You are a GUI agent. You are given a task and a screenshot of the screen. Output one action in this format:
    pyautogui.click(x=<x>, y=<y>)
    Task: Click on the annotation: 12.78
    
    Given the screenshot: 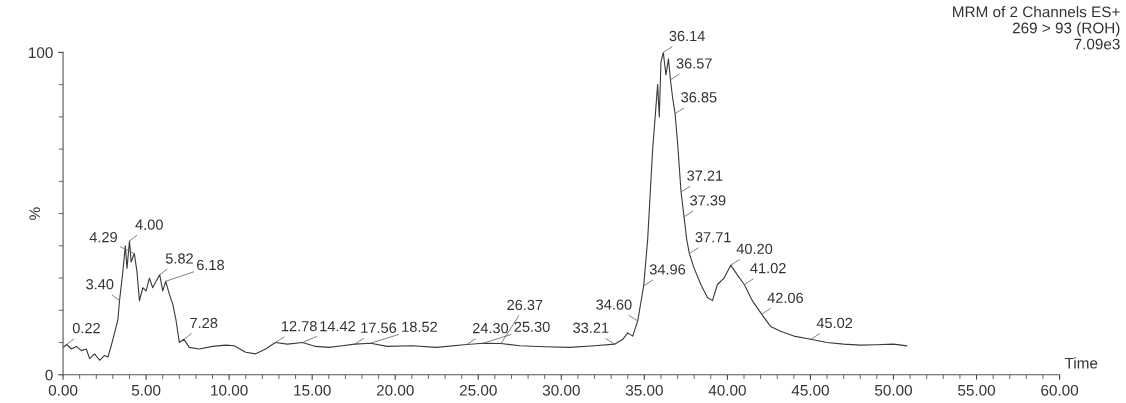 What is the action you would take?
    pyautogui.click(x=299, y=326)
    